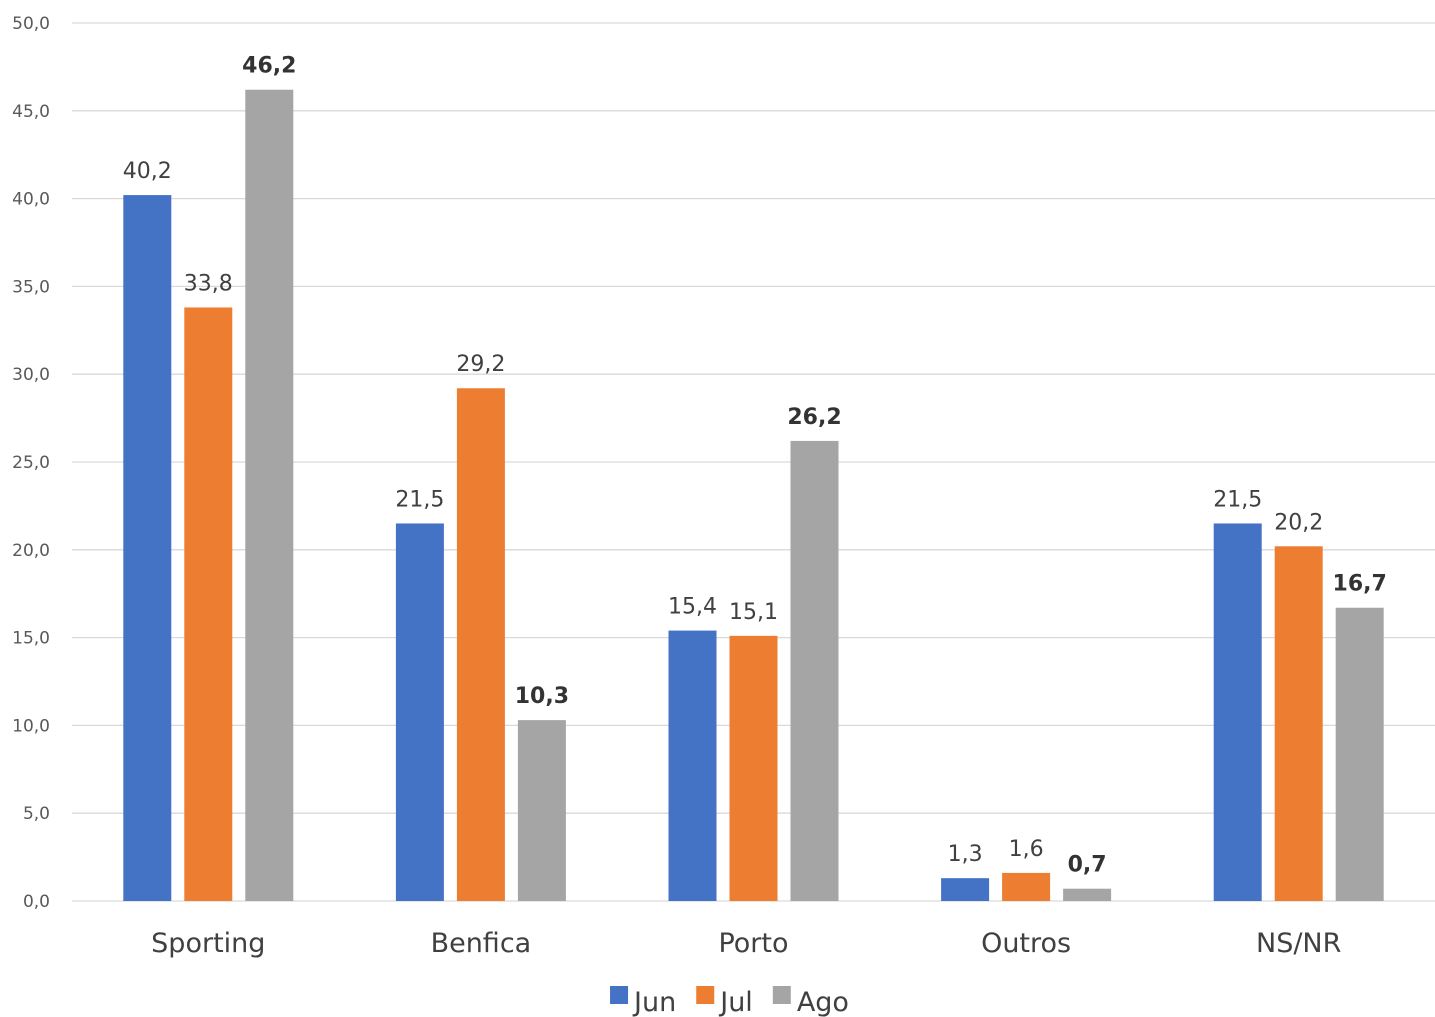 The height and width of the screenshot is (1017, 1435). I want to click on legend-swatch-jul, so click(705, 995).